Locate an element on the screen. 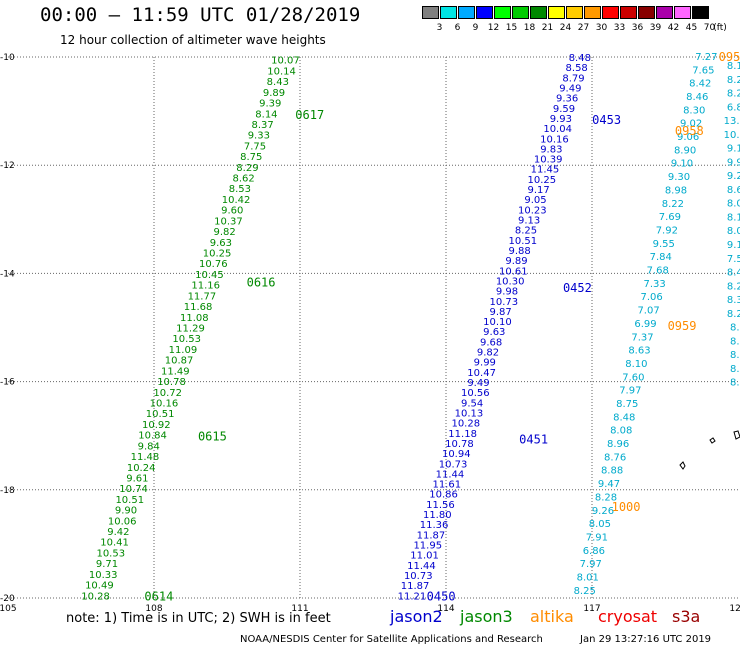 Image resolution: width=740 pixels, height=650 pixels. wave-height-value: 8.98 is located at coordinates (676, 190).